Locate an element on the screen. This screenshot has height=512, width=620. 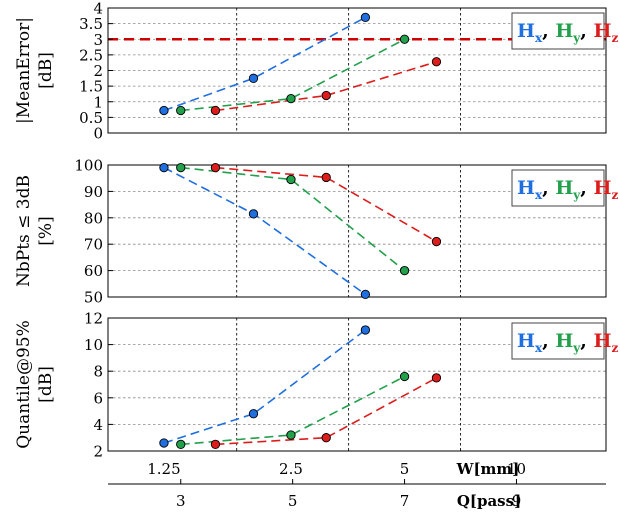
q-tick-label: 7 is located at coordinates (405, 501).